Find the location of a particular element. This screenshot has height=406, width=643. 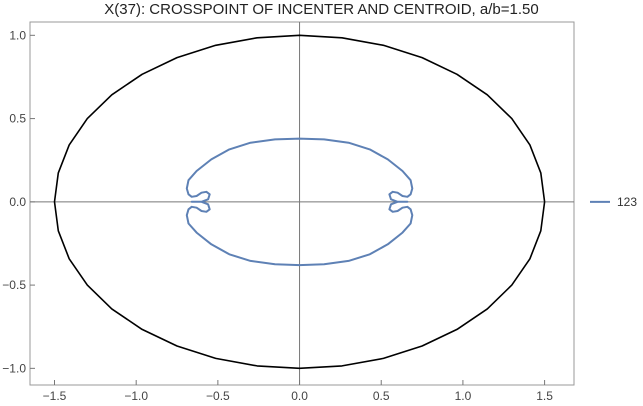

y-tick-label: 1.0 is located at coordinates (17, 35).